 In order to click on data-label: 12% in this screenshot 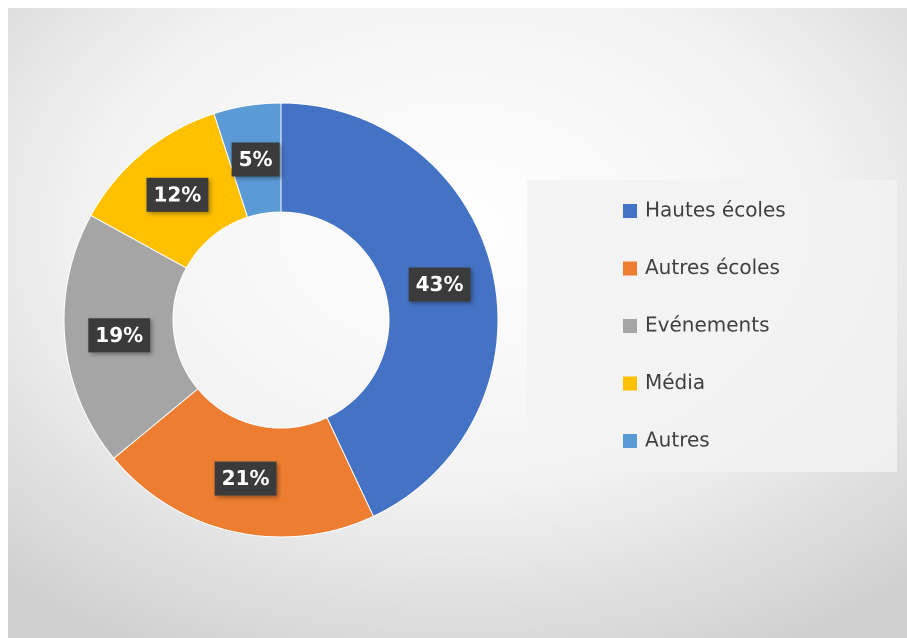, I will do `click(177, 194)`.